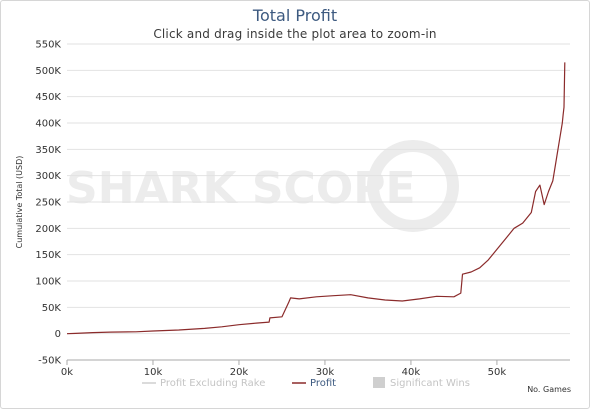 The height and width of the screenshot is (409, 590). What do you see at coordinates (411, 372) in the screenshot?
I see `x-tick-label: 40k` at bounding box center [411, 372].